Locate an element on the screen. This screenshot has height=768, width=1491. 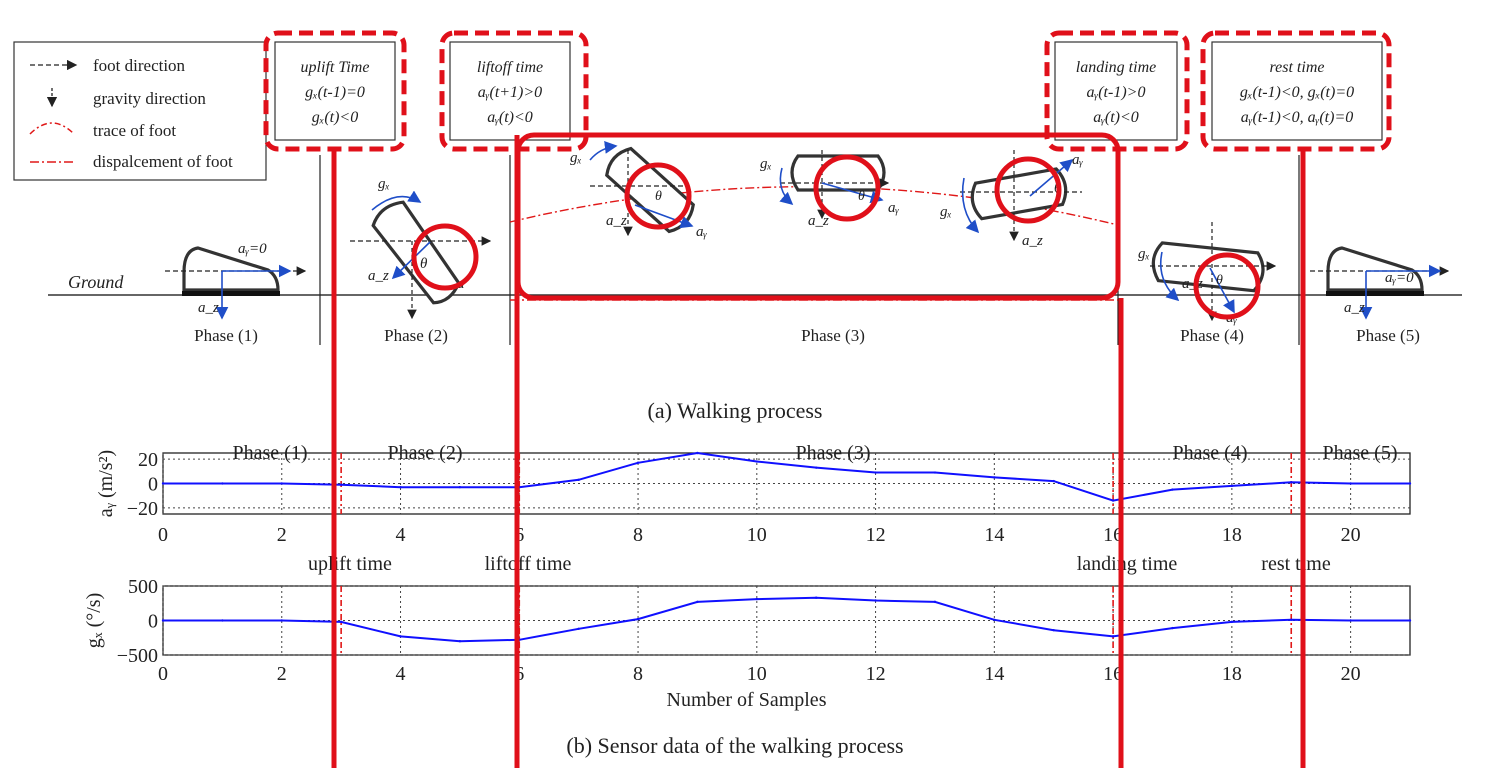
event-label: liftoff time is located at coordinates (528, 564).